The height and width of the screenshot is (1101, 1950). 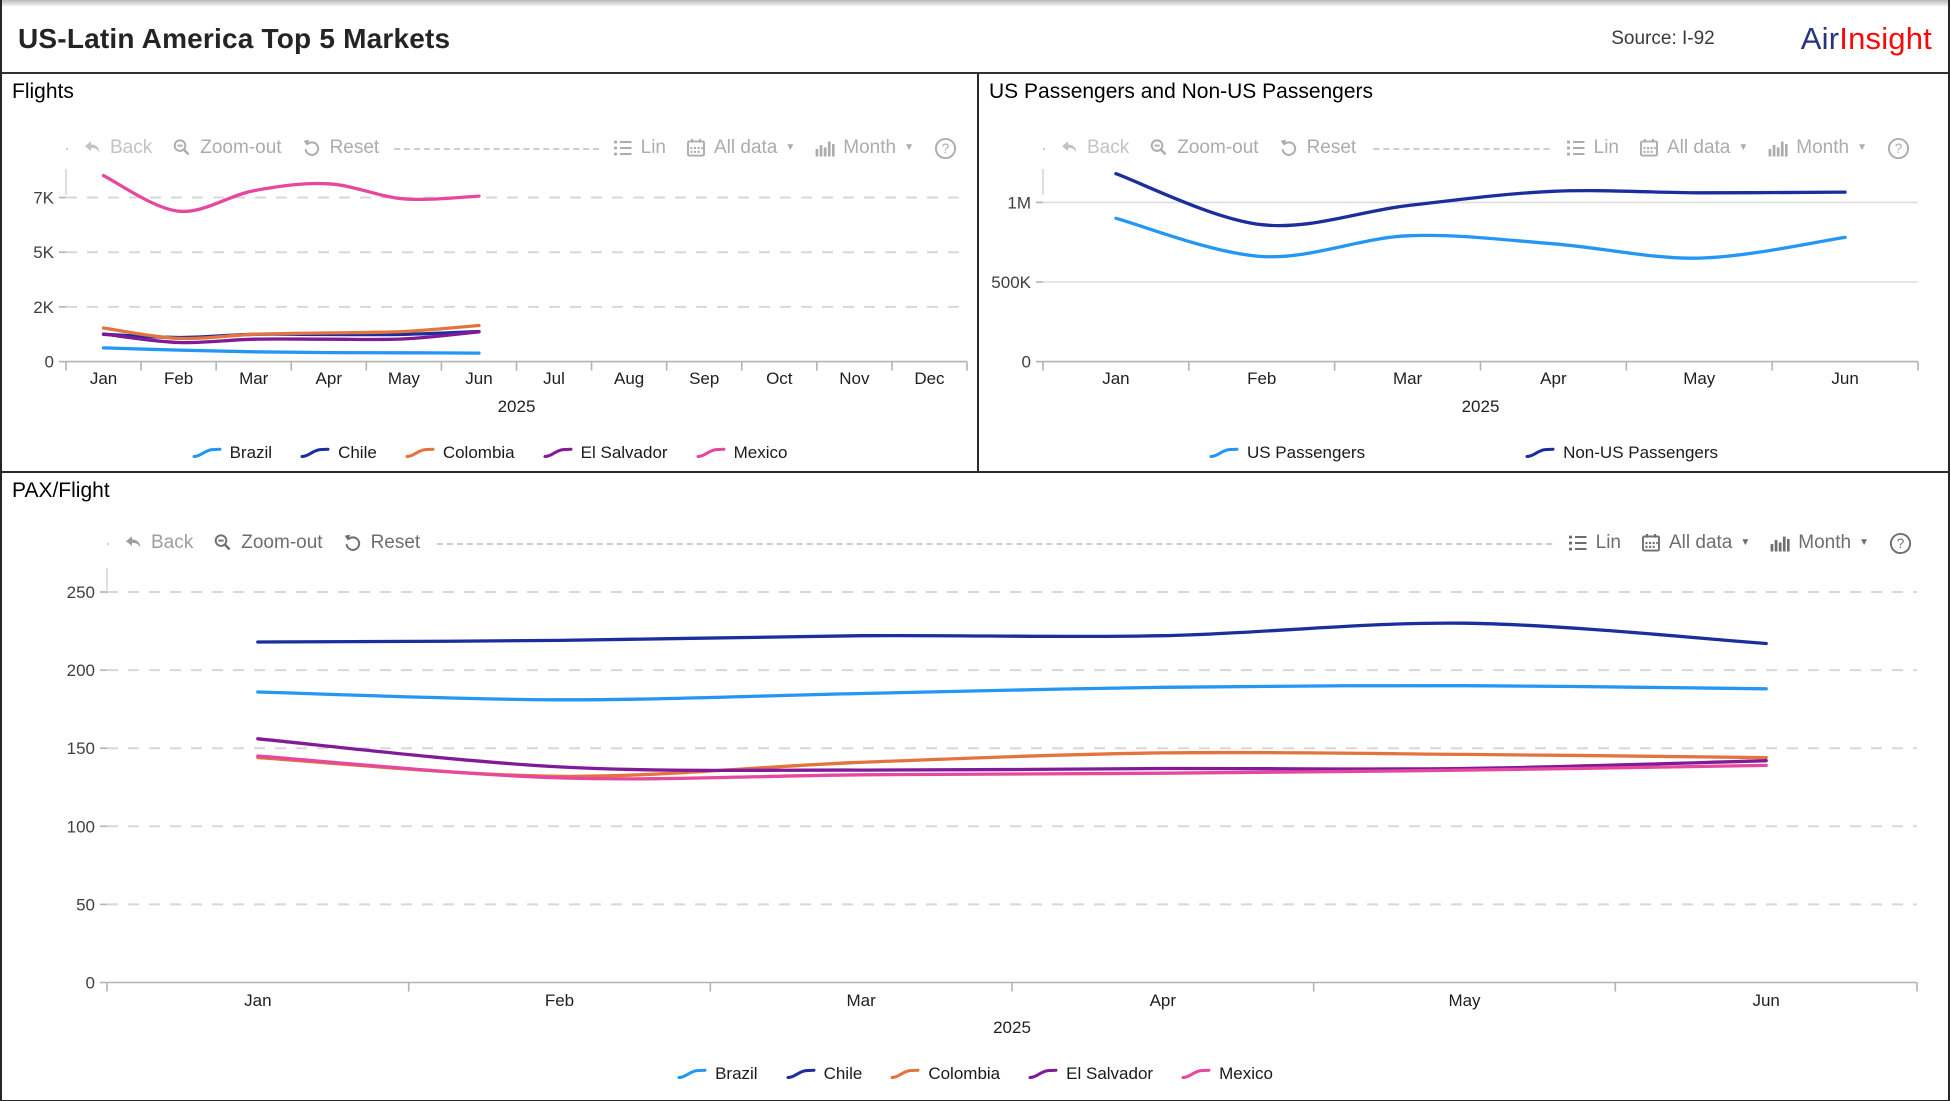 I want to click on series-line-us-passengers, so click(x=1480, y=238).